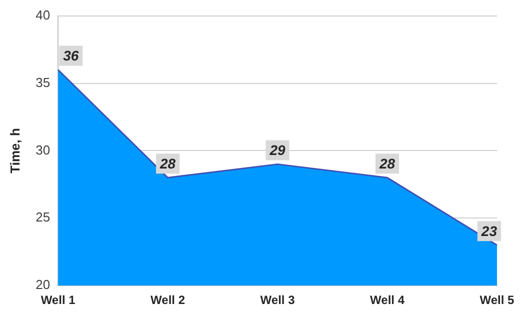 This screenshot has width=525, height=320. Describe the element at coordinates (43, 150) in the screenshot. I see `y-tick-label: 30` at that location.